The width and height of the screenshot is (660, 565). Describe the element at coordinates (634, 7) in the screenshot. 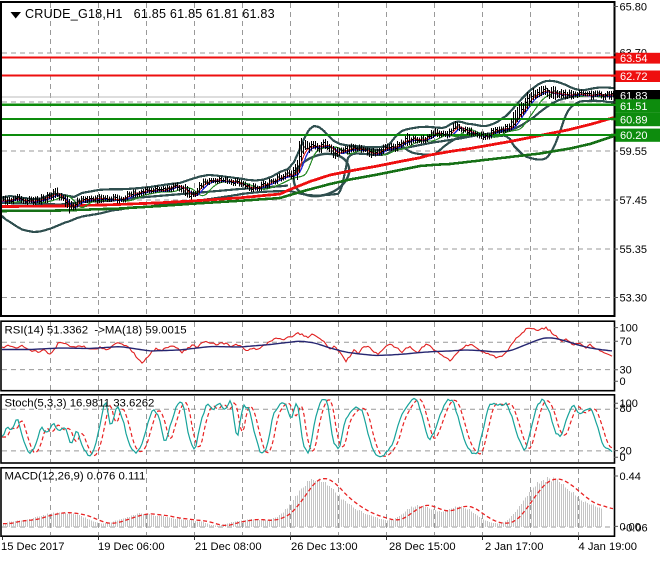

I see `svg-text: 65.80` at that location.